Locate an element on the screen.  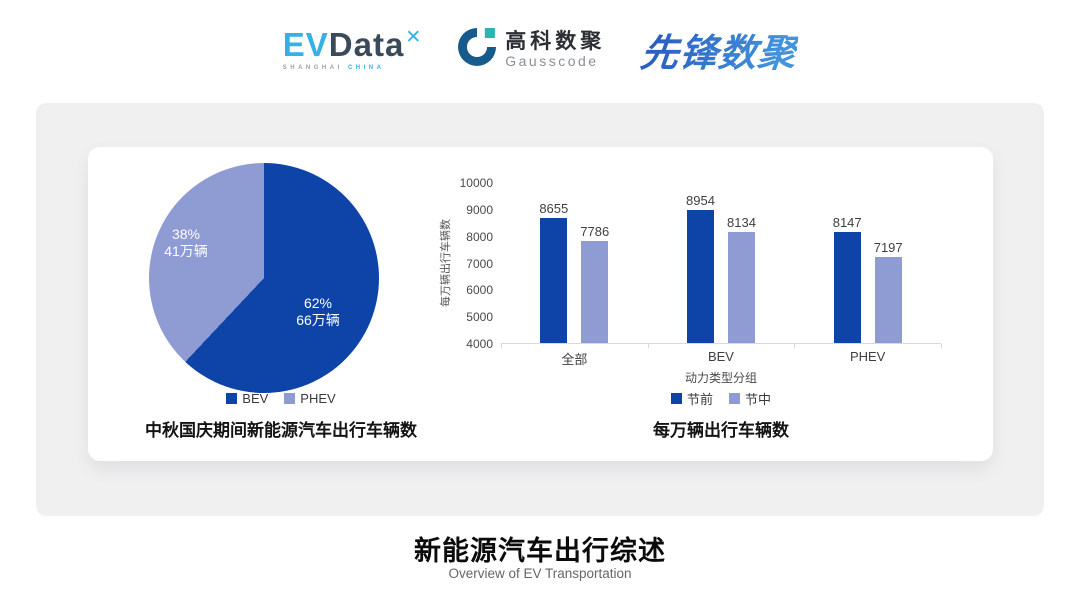
gausscode-cn-text: 高科数聚 is located at coordinates (555, 41).